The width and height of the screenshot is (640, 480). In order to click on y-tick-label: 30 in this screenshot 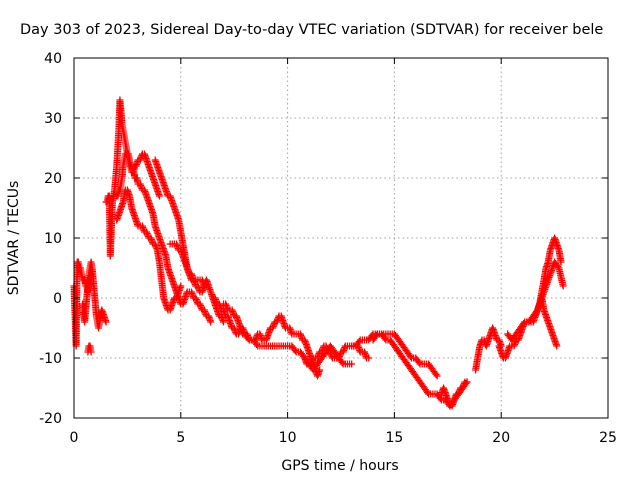, I will do `click(53, 119)`.